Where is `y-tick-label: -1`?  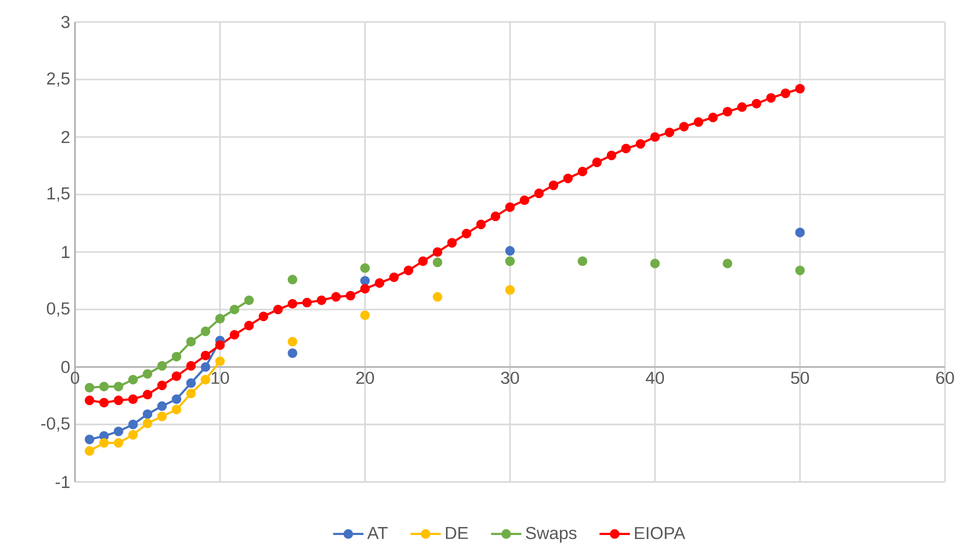 y-tick-label: -1 is located at coordinates (63, 482).